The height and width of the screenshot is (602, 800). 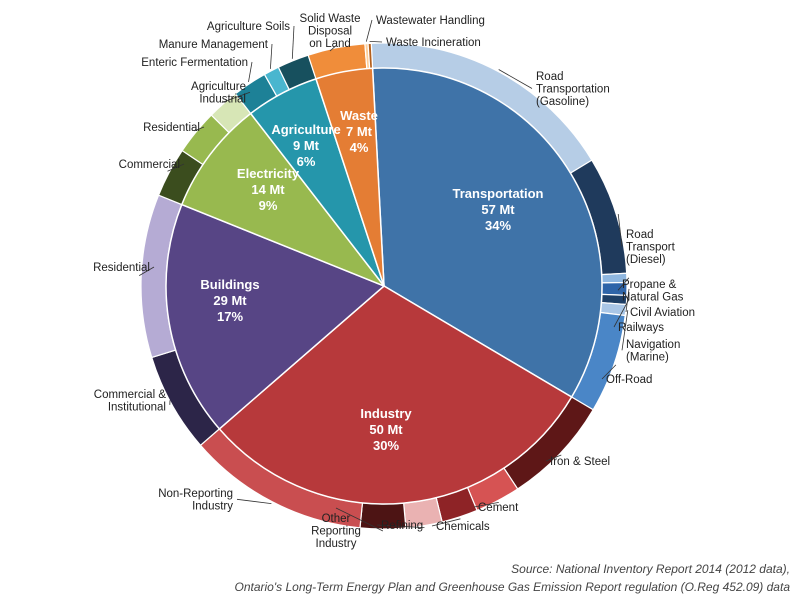 What do you see at coordinates (250, 71) in the screenshot?
I see `leader-enteric-fermentation` at bounding box center [250, 71].